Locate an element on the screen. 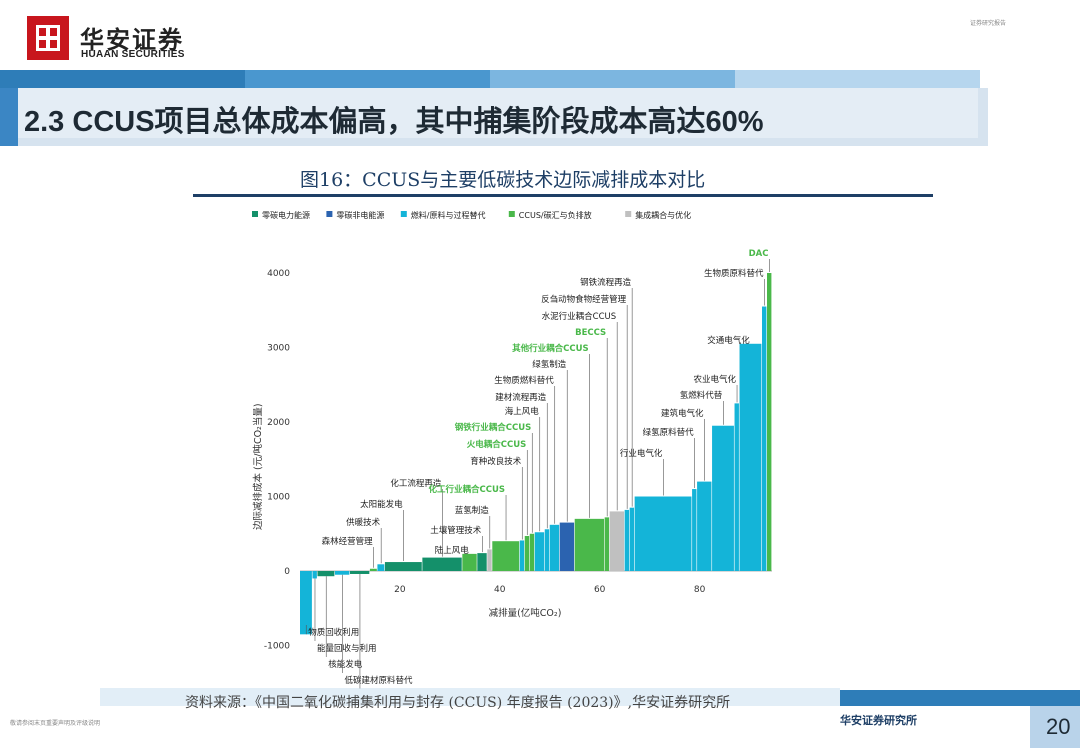  report-type-label: 证券研究报告 is located at coordinates (988, 23).